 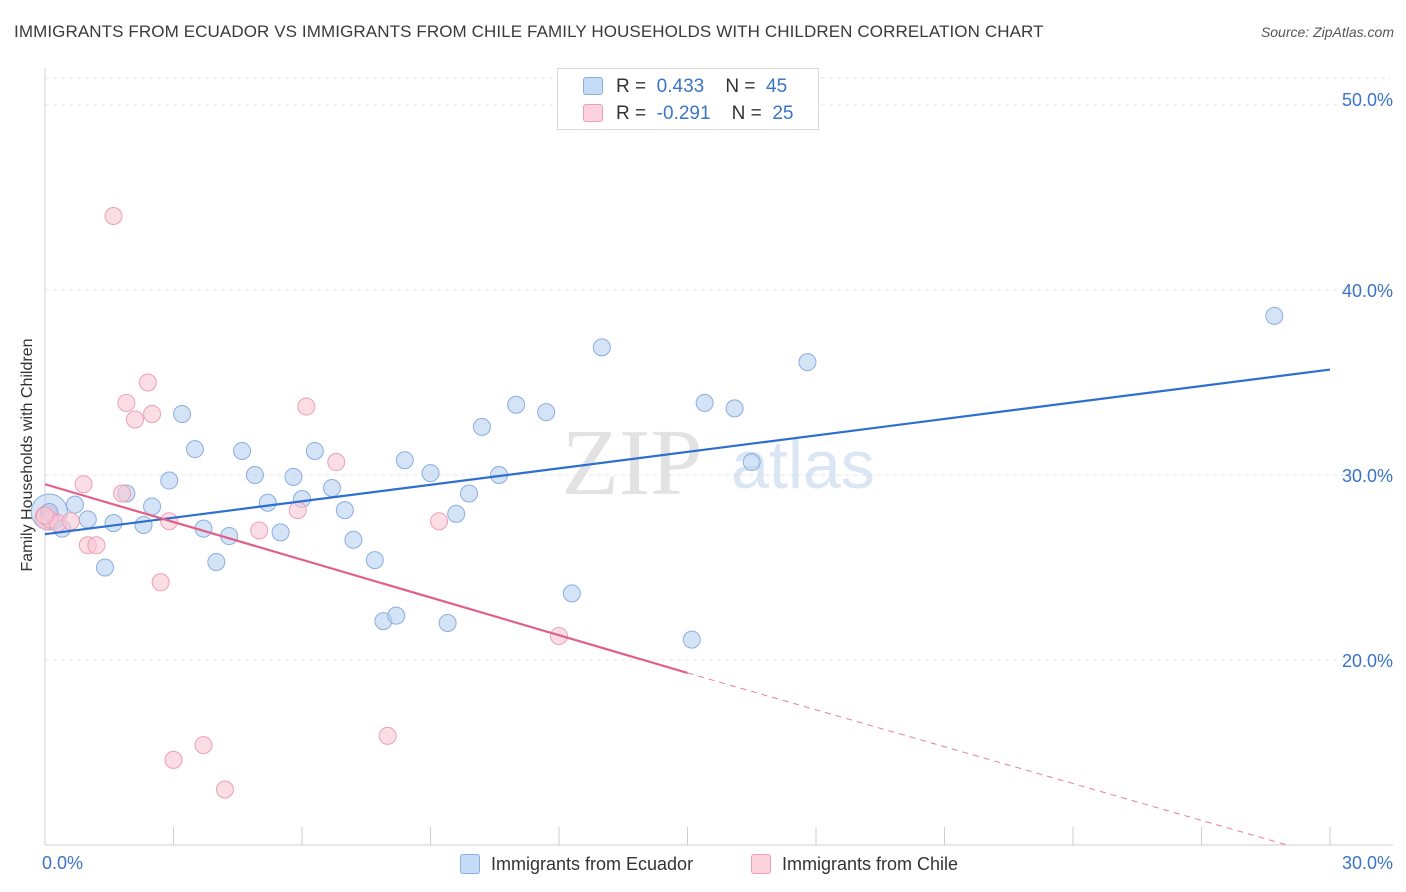 I want to click on legend-r-value-chile: -0.291, so click(x=683, y=113).